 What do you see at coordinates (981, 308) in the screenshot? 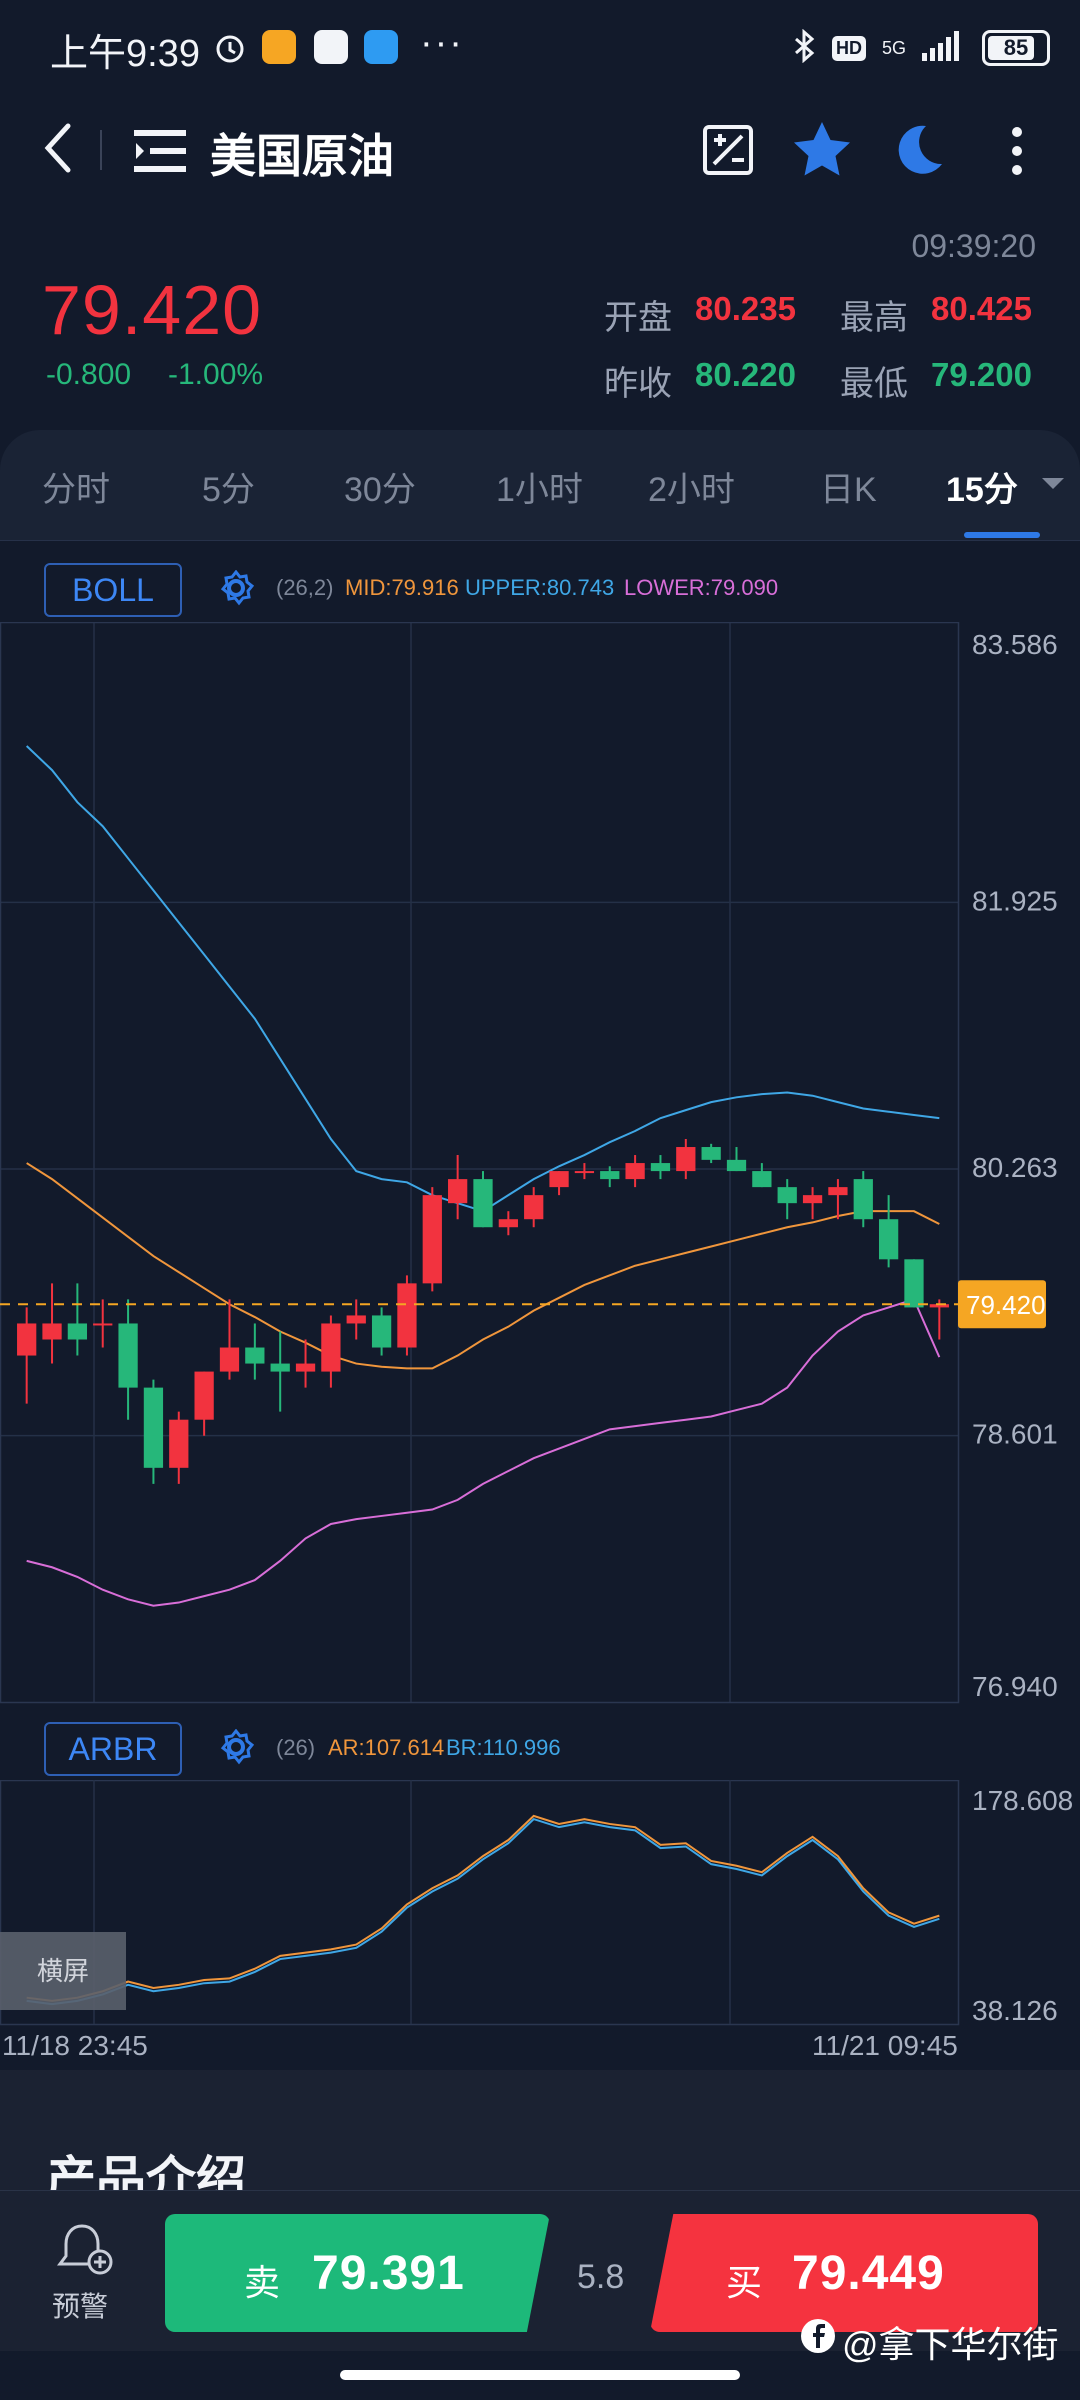
I see `high-value: 80.425` at bounding box center [981, 308].